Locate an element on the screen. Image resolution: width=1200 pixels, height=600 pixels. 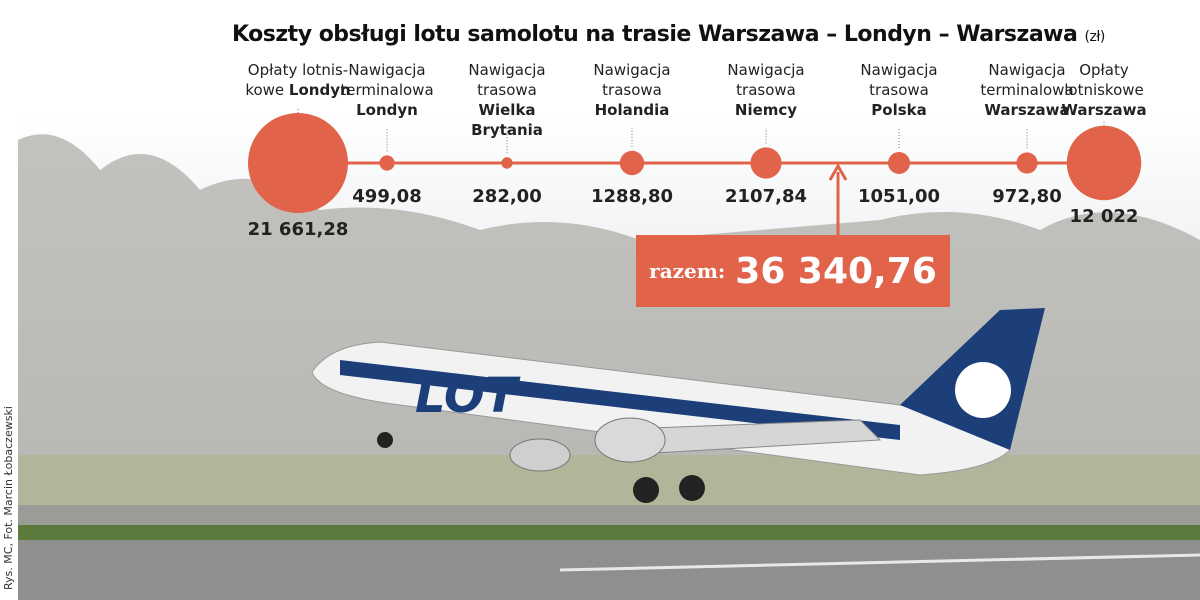
airplane-logo: LOT is located at coordinates (468, 396).